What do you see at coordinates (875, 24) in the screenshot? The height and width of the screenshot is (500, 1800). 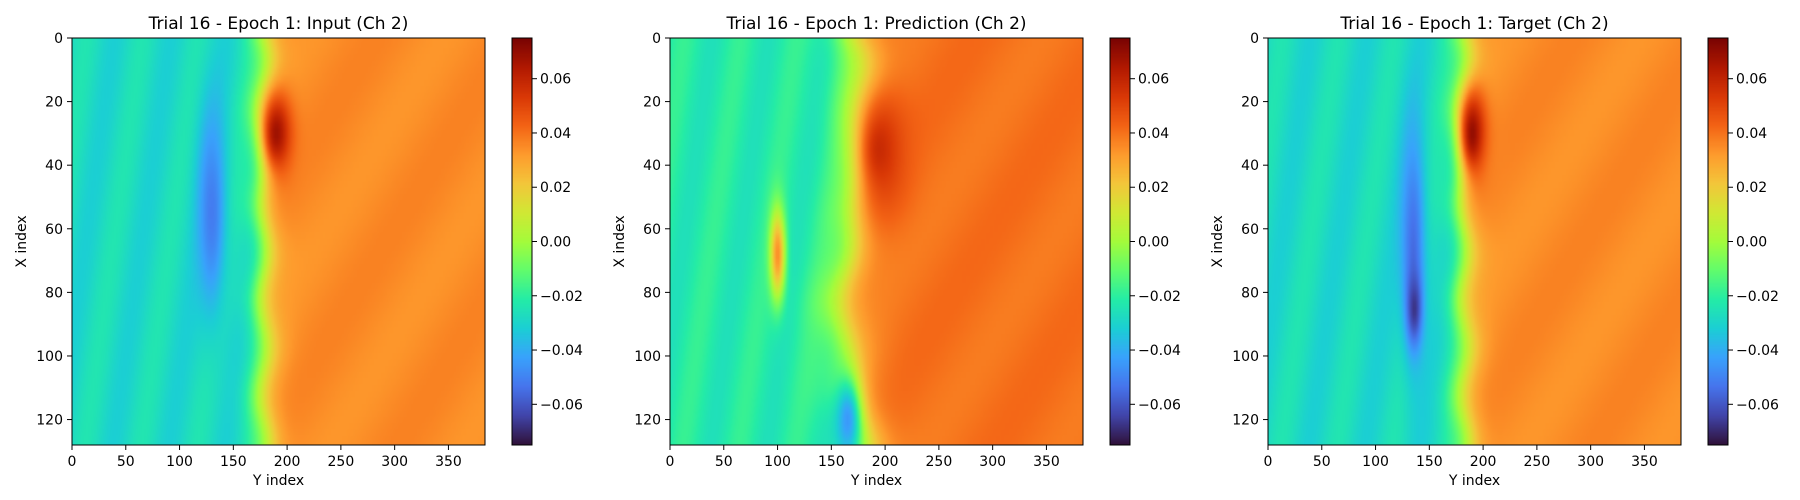 I see `panel-title: Trial 16 - Epoch 1: Prediction (Ch 2)` at bounding box center [875, 24].